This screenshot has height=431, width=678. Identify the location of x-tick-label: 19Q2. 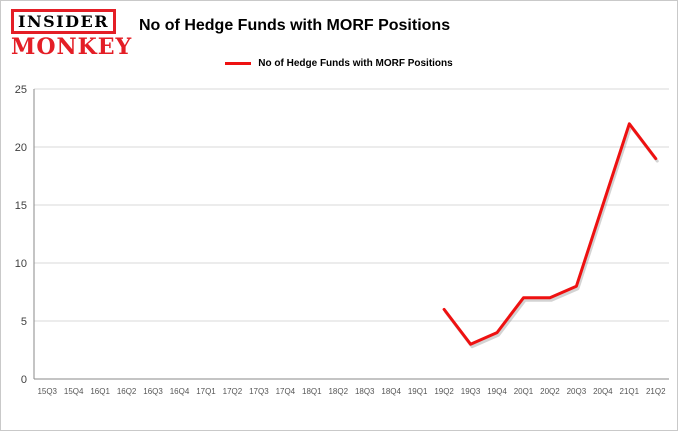
(444, 391).